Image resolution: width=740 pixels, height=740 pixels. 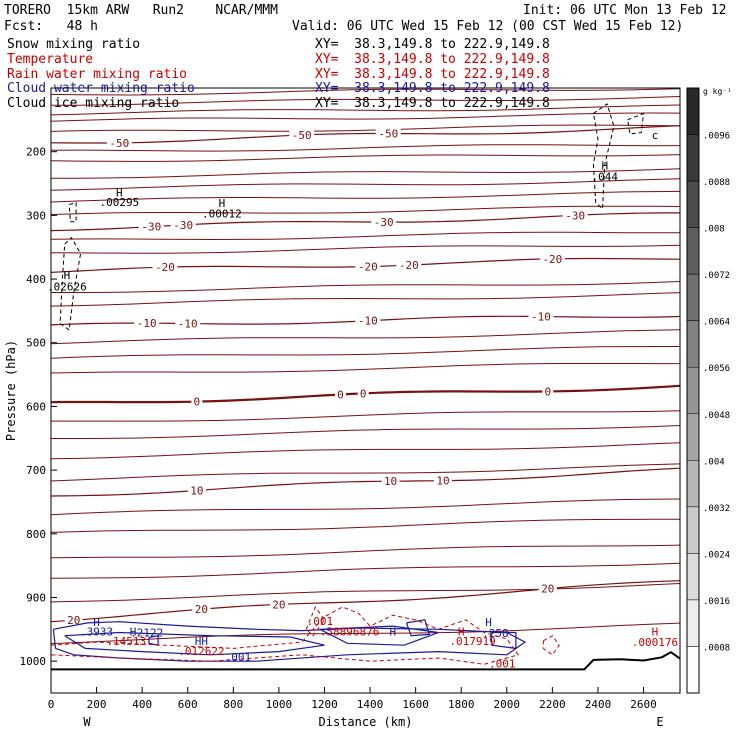 What do you see at coordinates (51, 704) in the screenshot?
I see `x-tick-label: 0` at bounding box center [51, 704].